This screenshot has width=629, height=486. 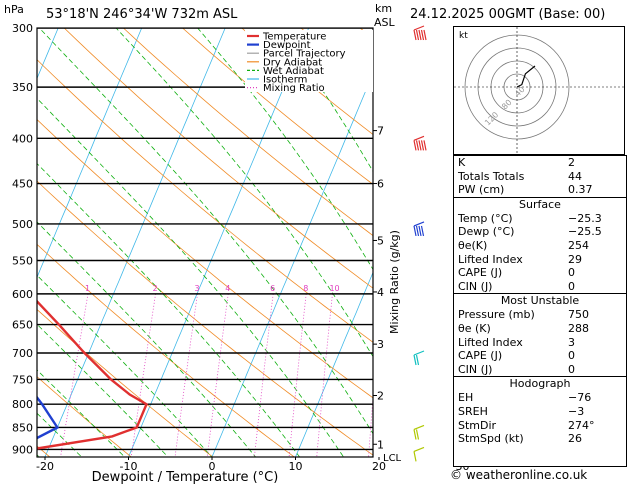 I want to click on legend-label: Dewpoint, so click(x=287, y=45).